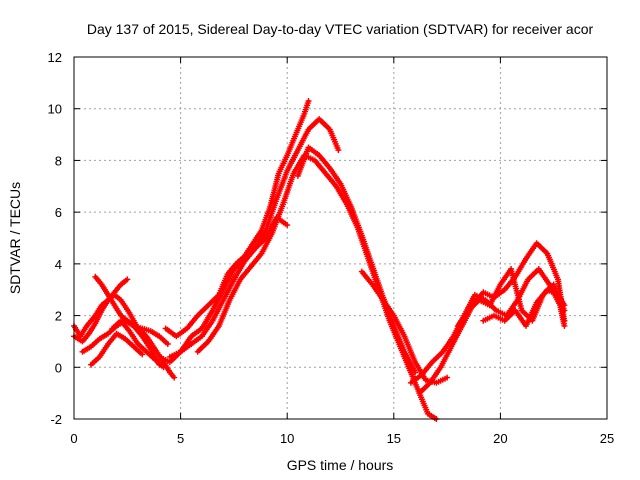 The width and height of the screenshot is (640, 480). Describe the element at coordinates (58, 367) in the screenshot. I see `y-tick-label: 0` at that location.